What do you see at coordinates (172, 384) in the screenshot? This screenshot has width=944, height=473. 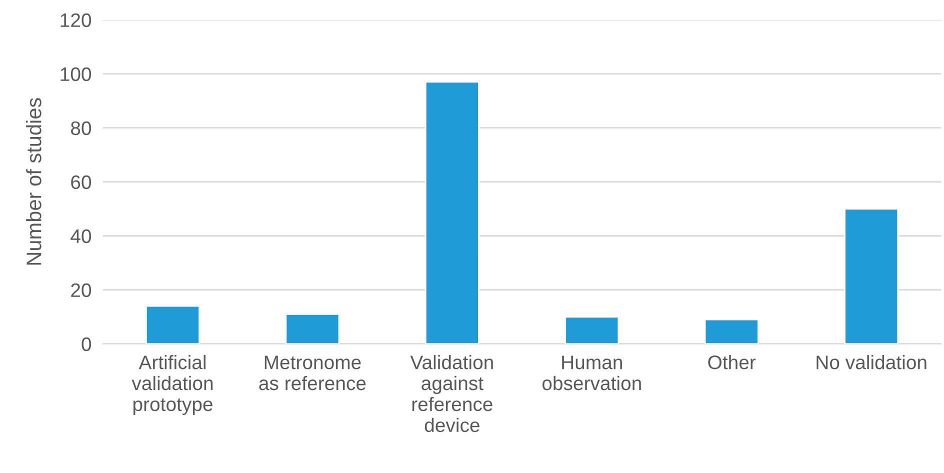 I see `x-tick-label: Artificial validation prototype` at bounding box center [172, 384].